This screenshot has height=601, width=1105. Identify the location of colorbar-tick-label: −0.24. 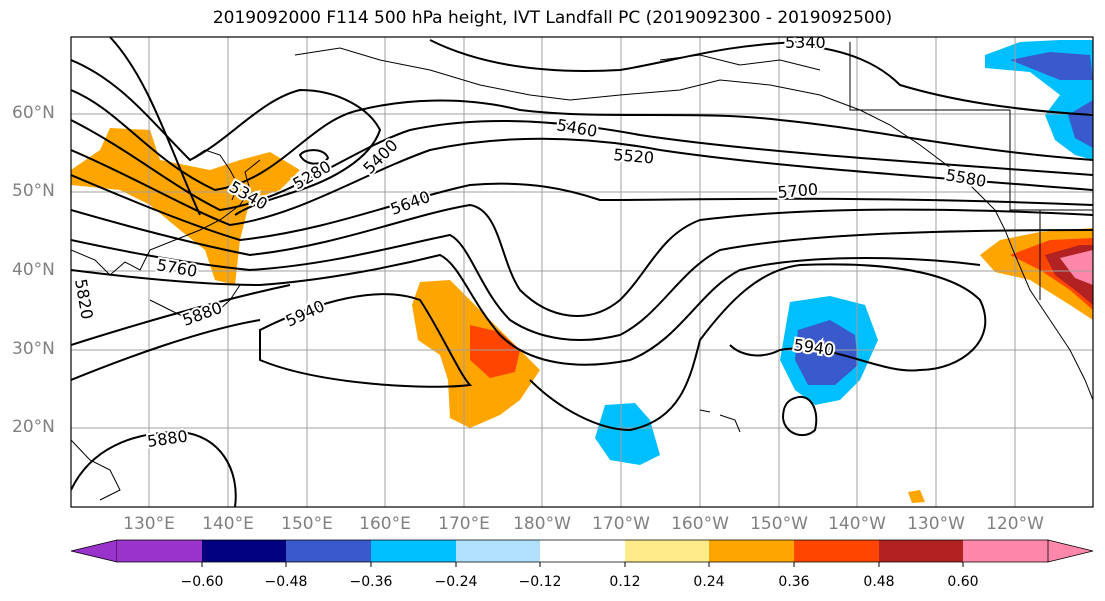
(456, 582).